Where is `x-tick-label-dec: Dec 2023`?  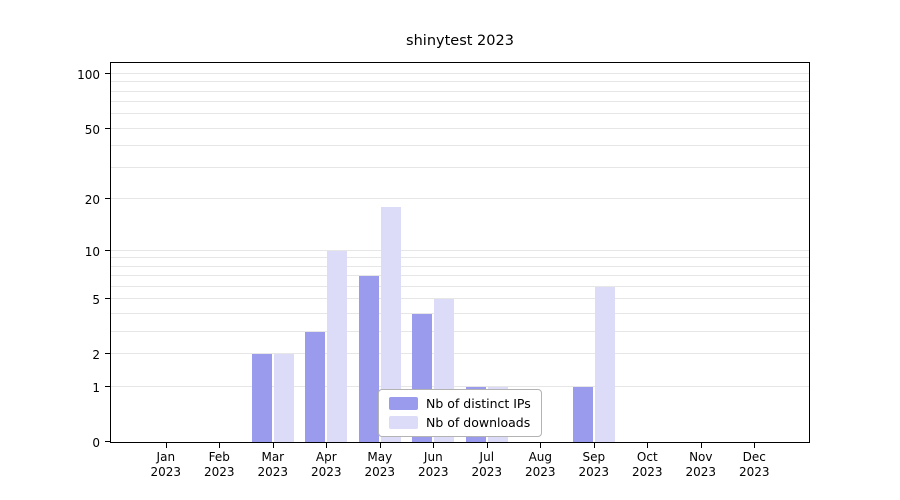
x-tick-label-dec: Dec 2023 is located at coordinates (754, 465).